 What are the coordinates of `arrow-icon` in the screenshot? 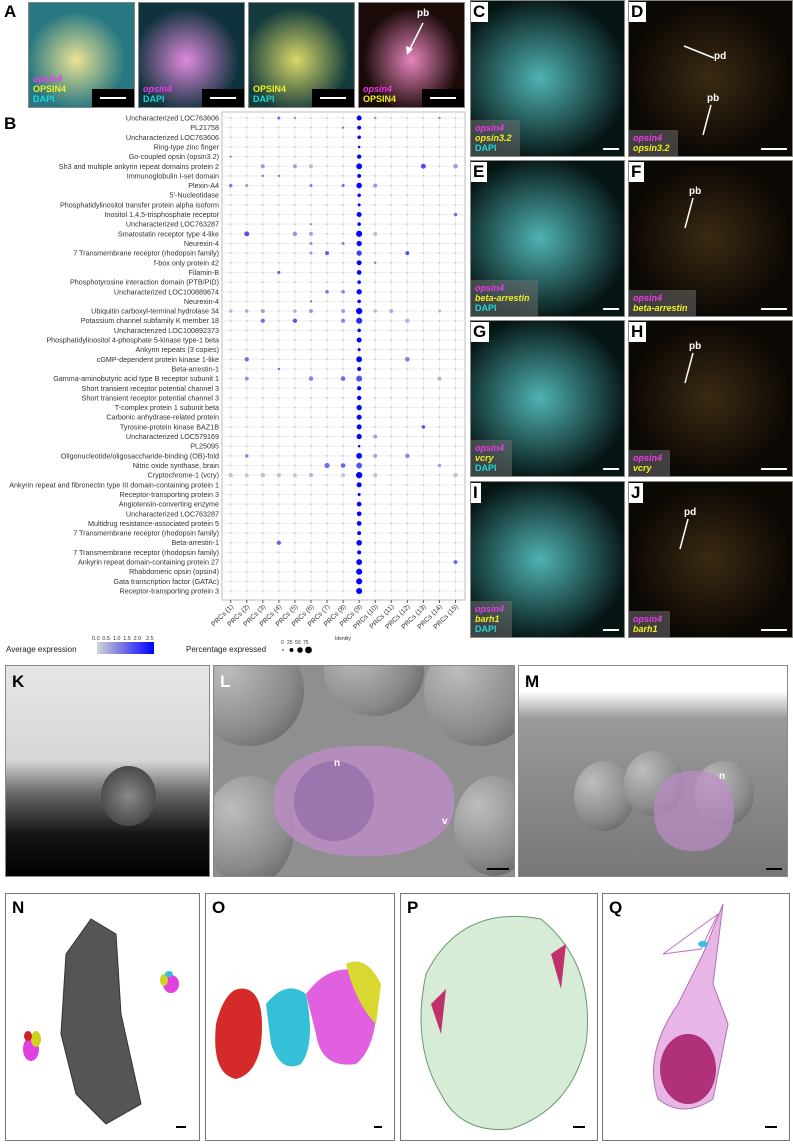 It's located at (689, 368).